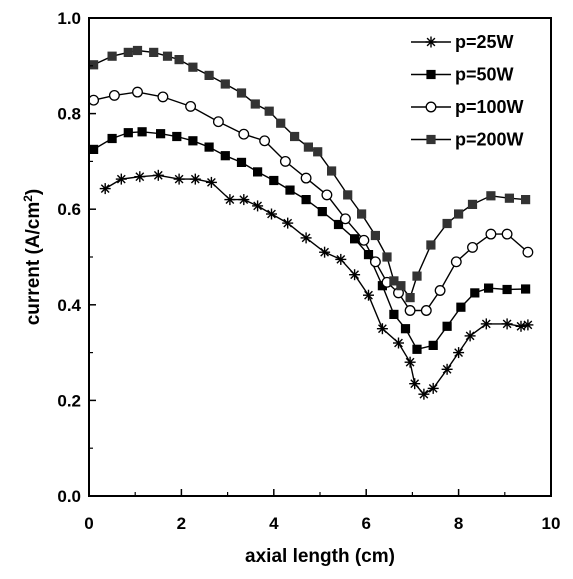 This screenshot has width=573, height=579. I want to click on x-tick-label: 0, so click(88, 523).